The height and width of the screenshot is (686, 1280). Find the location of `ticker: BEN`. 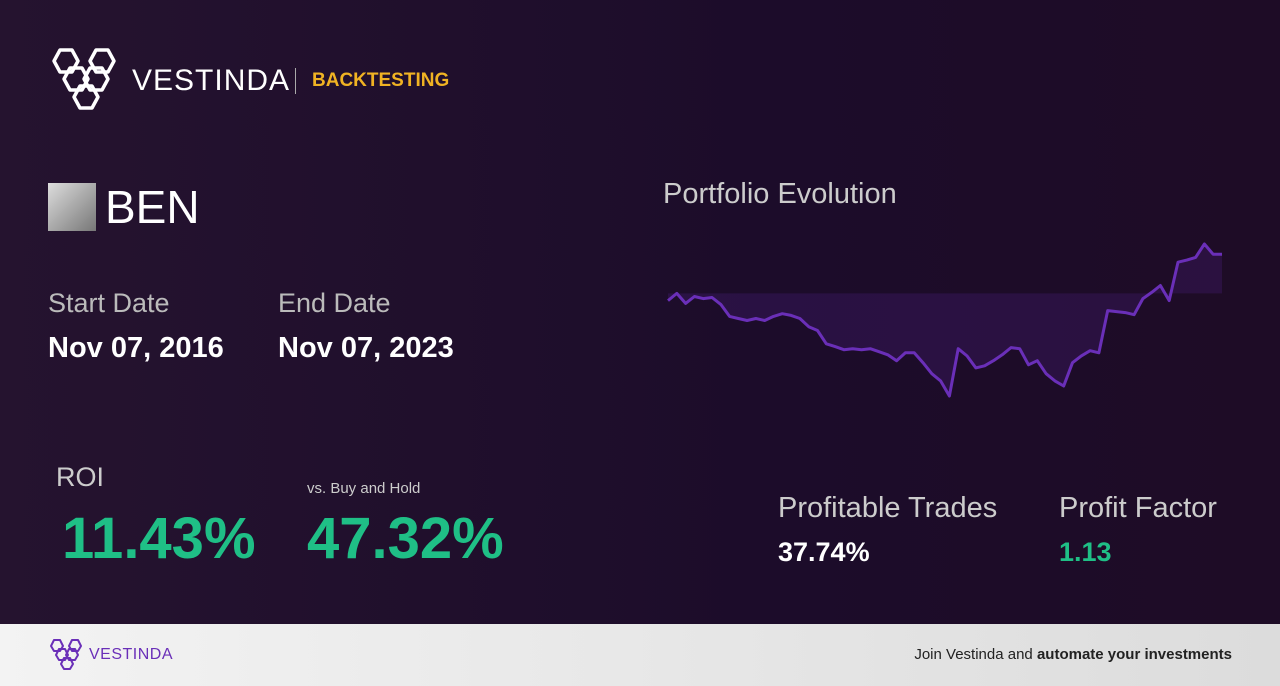

ticker: BEN is located at coordinates (152, 207).